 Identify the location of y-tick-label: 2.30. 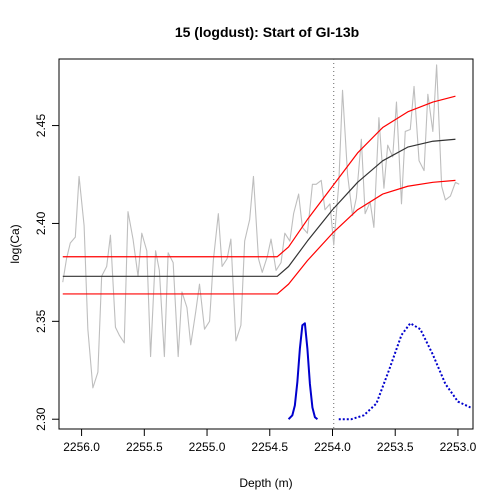
(41, 419).